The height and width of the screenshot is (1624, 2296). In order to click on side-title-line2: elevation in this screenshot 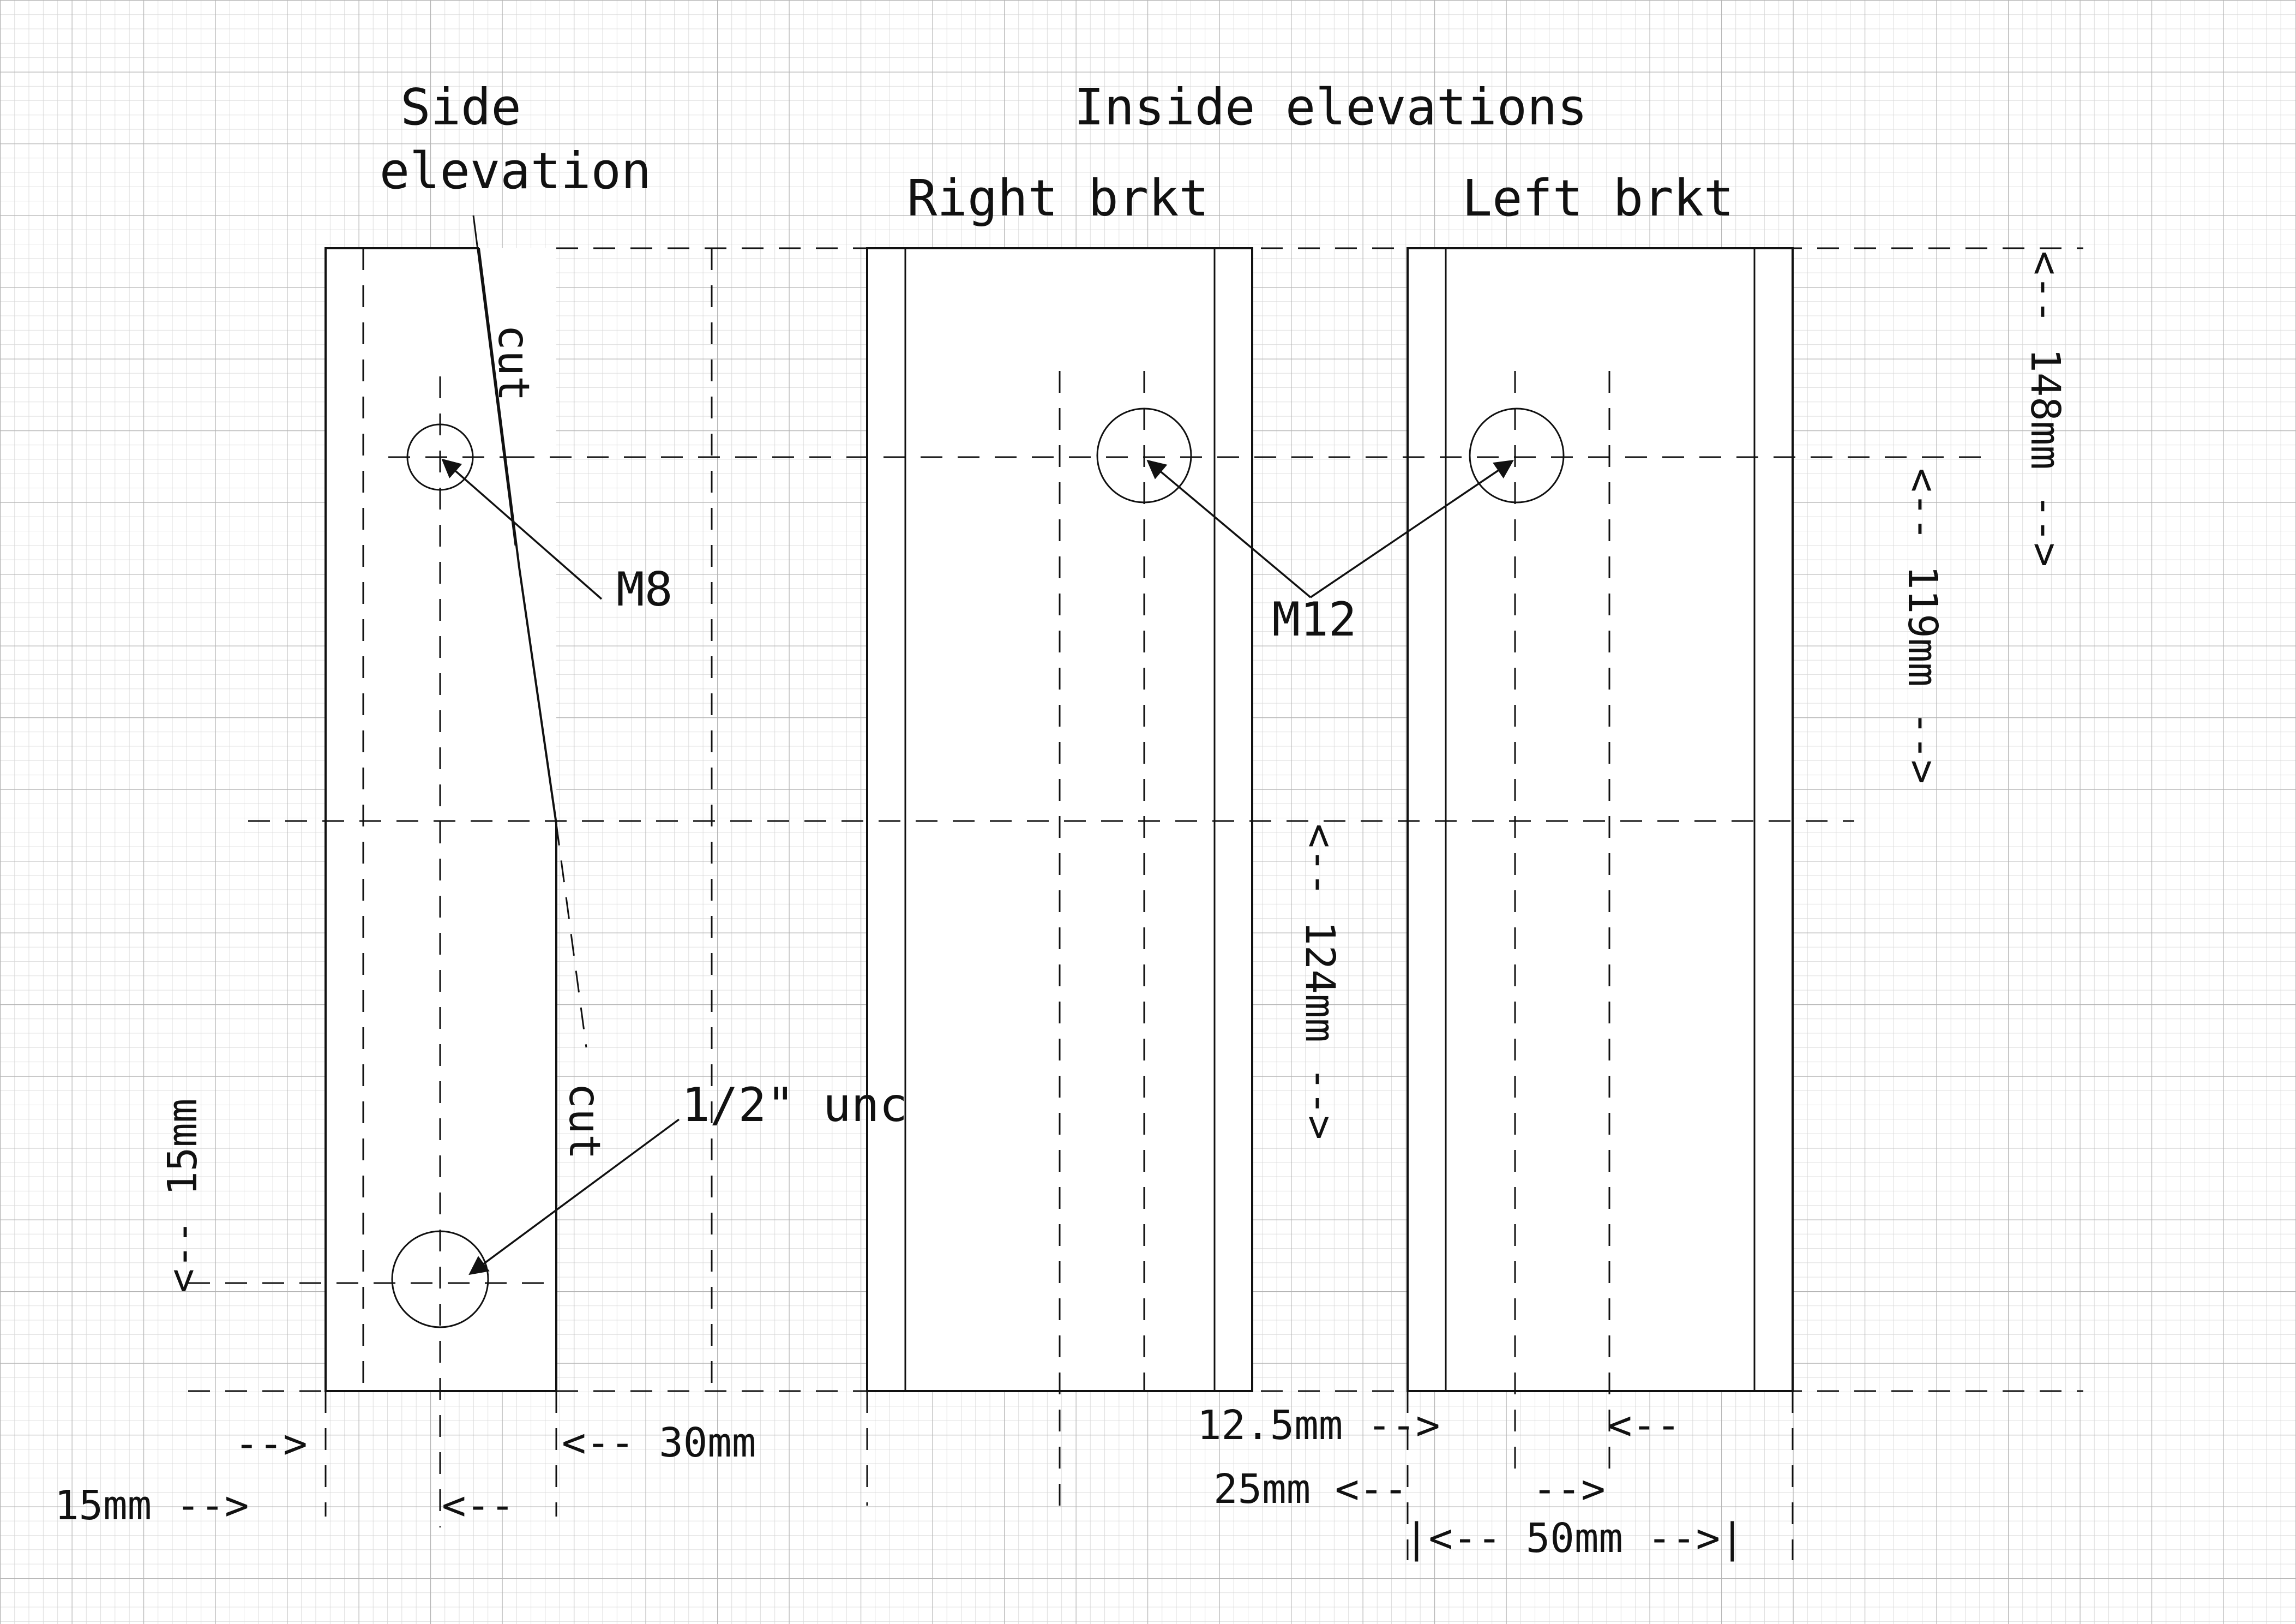, I will do `click(516, 171)`.